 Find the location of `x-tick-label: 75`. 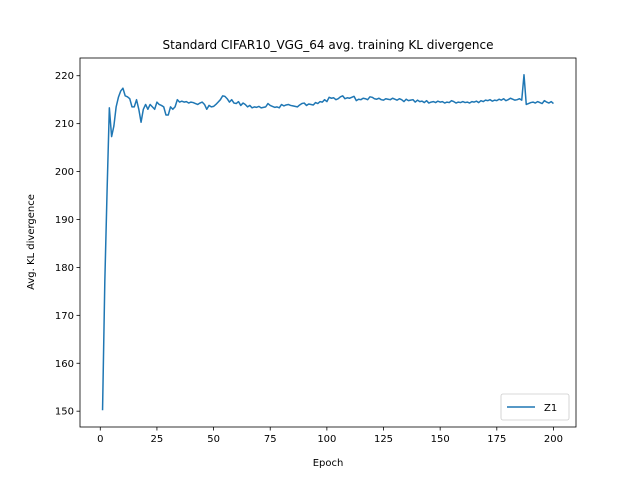

x-tick-label: 75 is located at coordinates (270, 439).